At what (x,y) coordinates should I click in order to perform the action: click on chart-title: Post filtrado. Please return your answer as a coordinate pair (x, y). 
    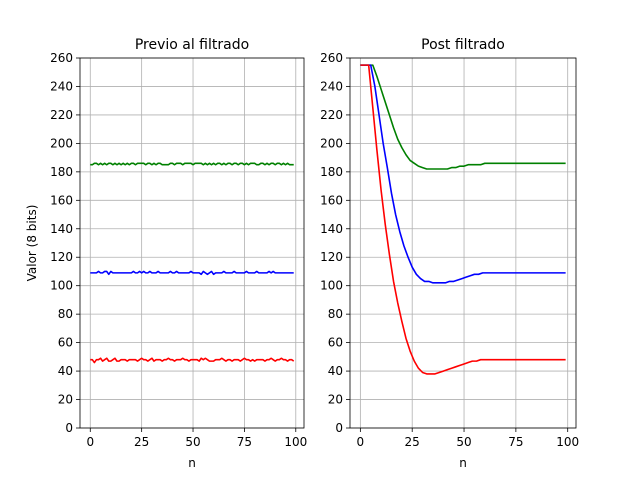
    Looking at the image, I should click on (463, 45).